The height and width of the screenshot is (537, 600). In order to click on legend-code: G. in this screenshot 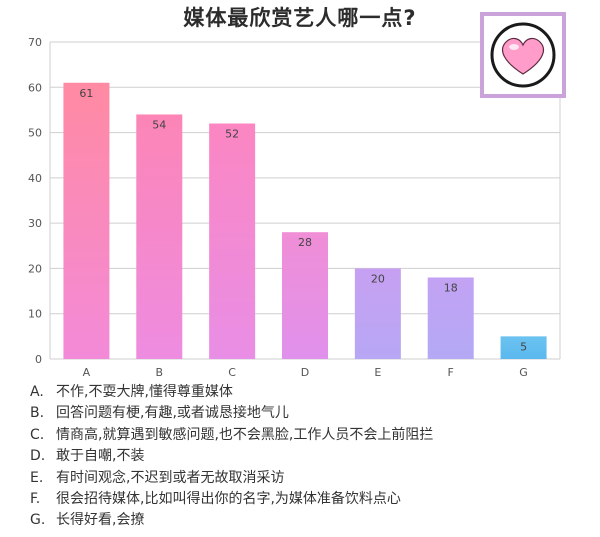, I will do `click(38, 520)`.